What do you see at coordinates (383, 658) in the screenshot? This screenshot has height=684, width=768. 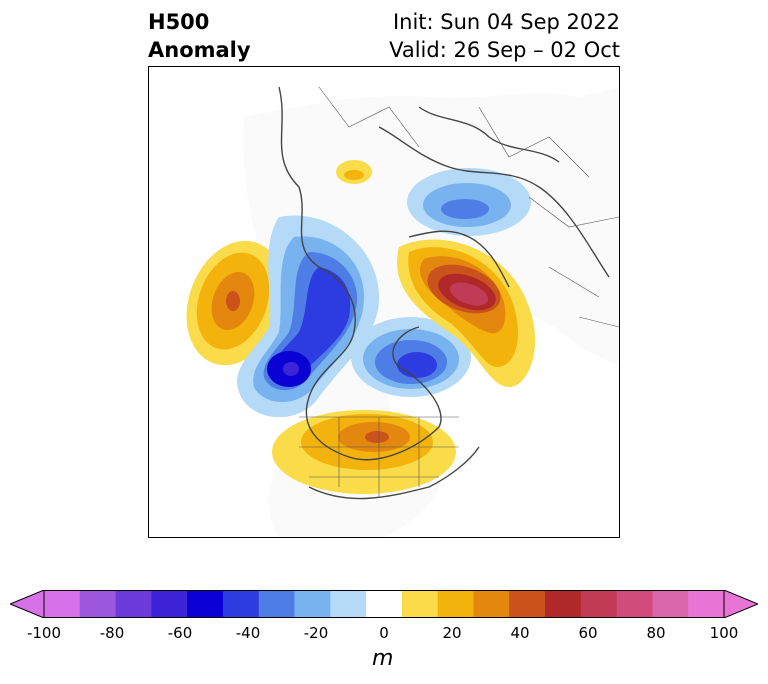 I see `colorbar-unit: m` at bounding box center [383, 658].